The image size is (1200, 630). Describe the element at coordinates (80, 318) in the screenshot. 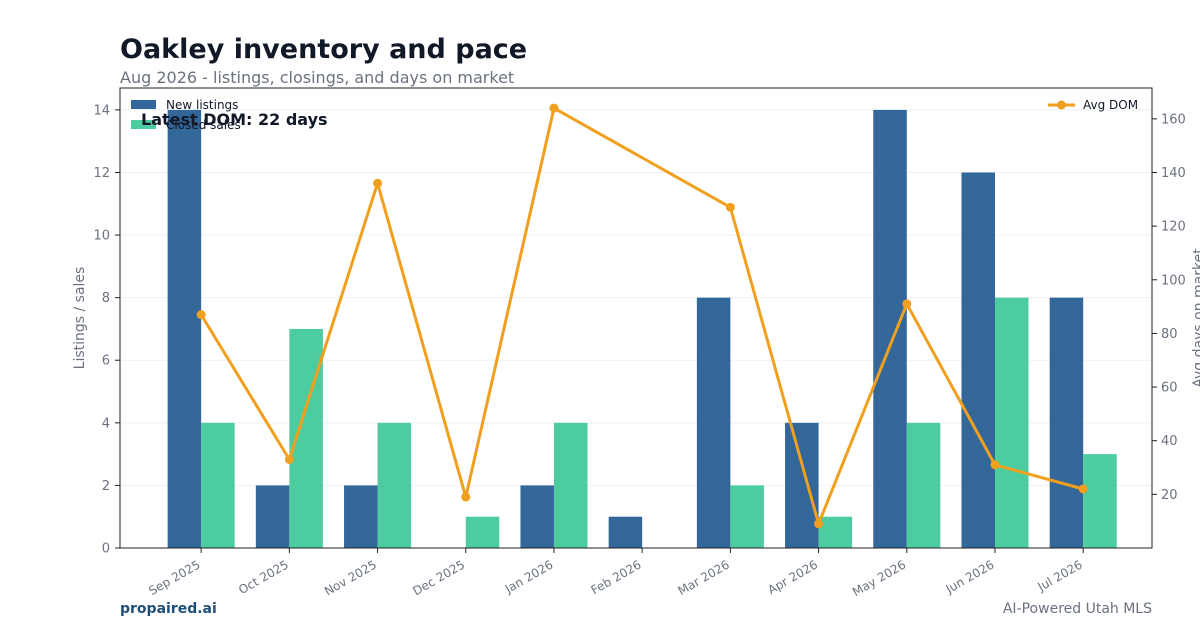

I see `y-axis-label: Listings / sales` at that location.